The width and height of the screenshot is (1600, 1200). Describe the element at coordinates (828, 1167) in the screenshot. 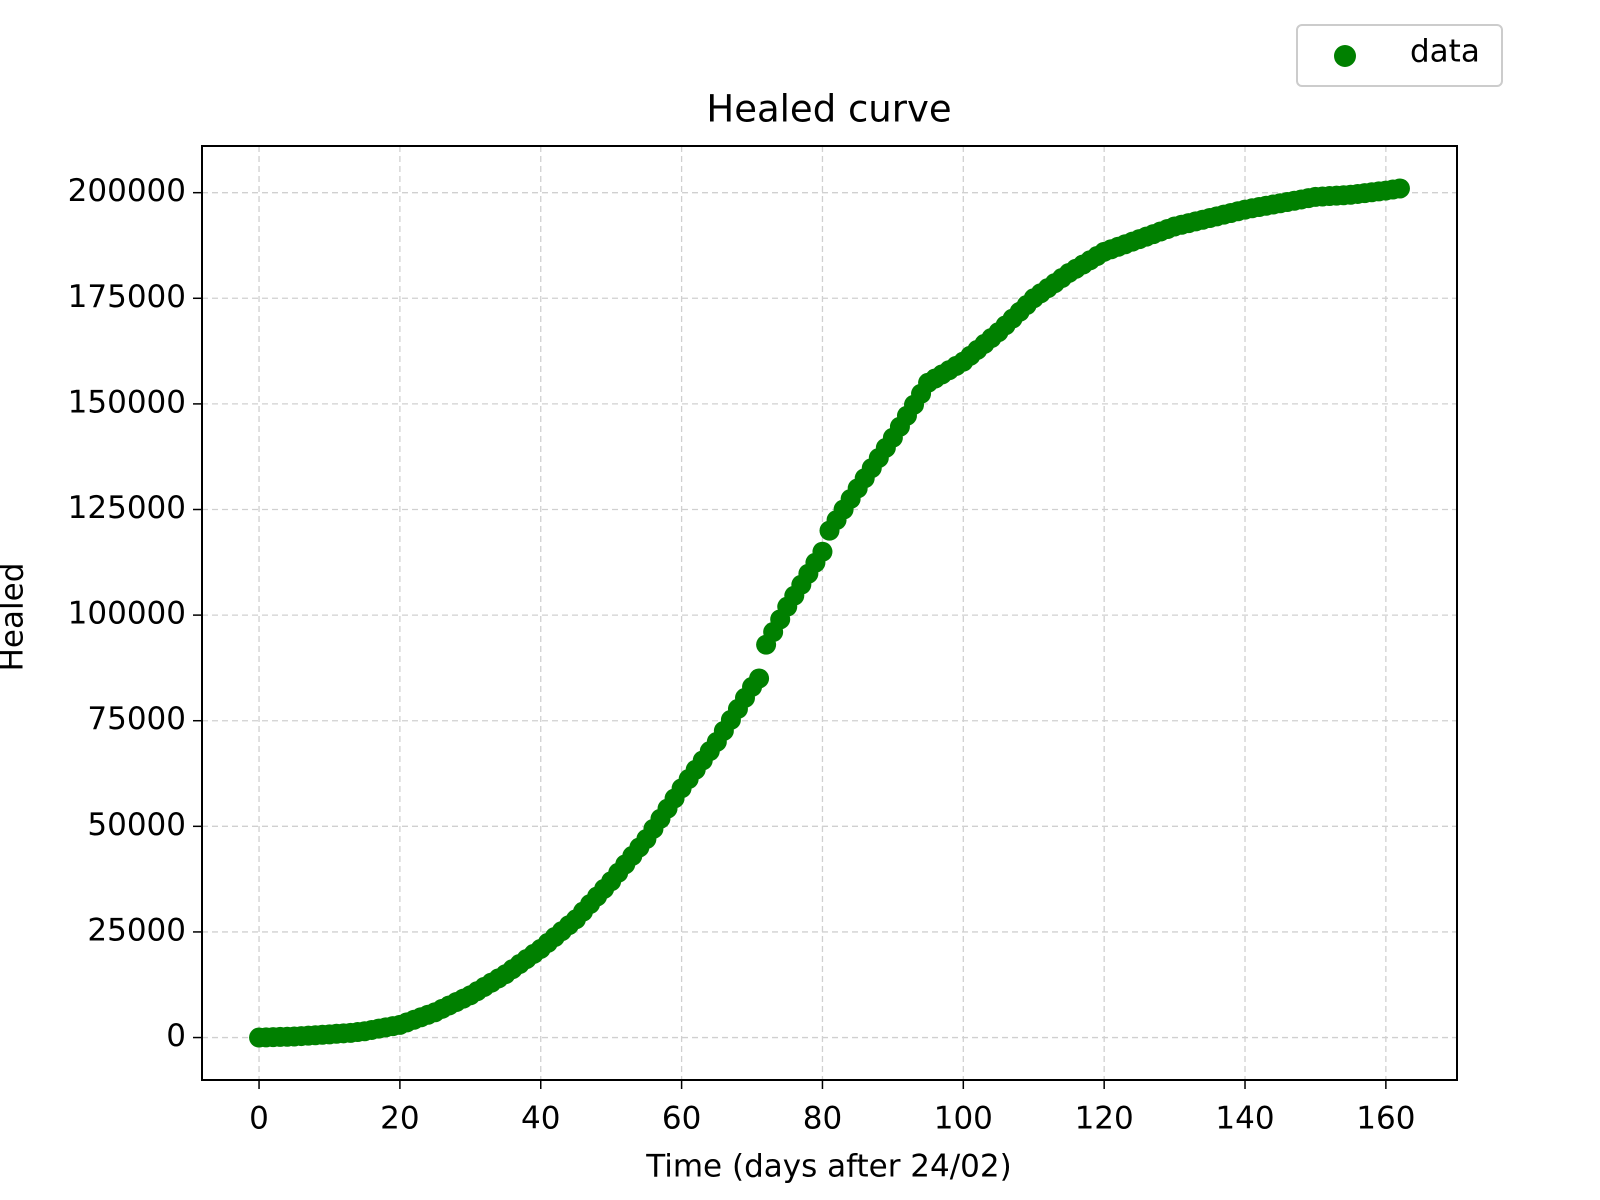

I see `x-axis-label: Time (days after 24/02)` at that location.